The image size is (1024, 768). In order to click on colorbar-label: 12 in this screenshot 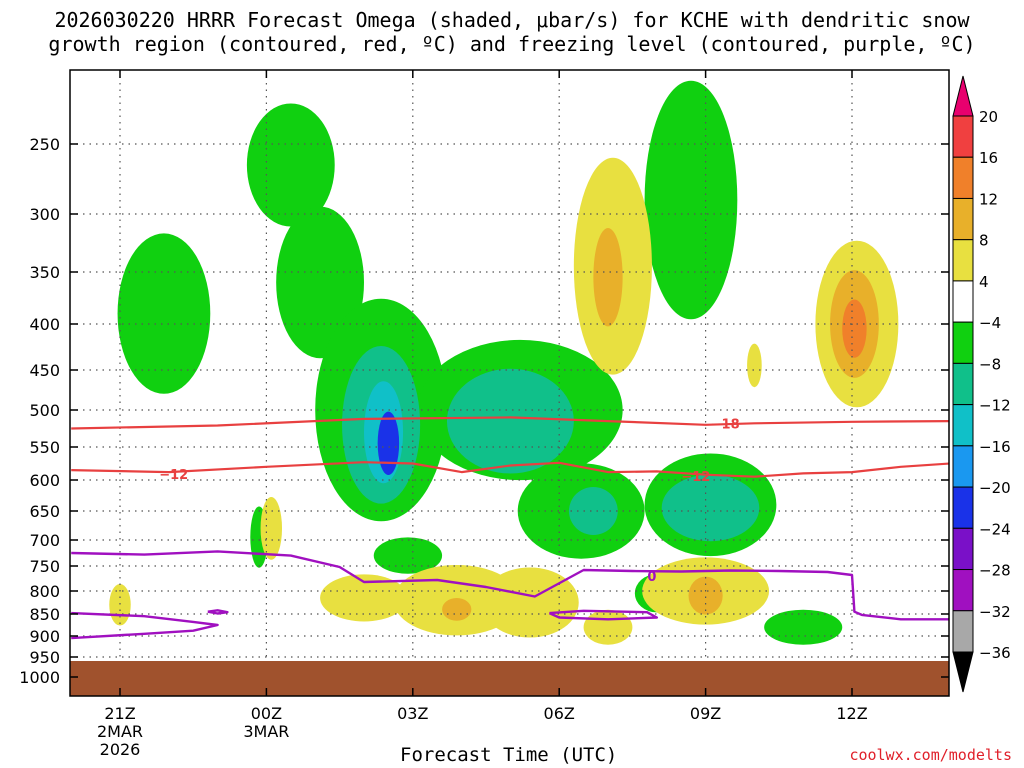, I will do `click(988, 199)`.